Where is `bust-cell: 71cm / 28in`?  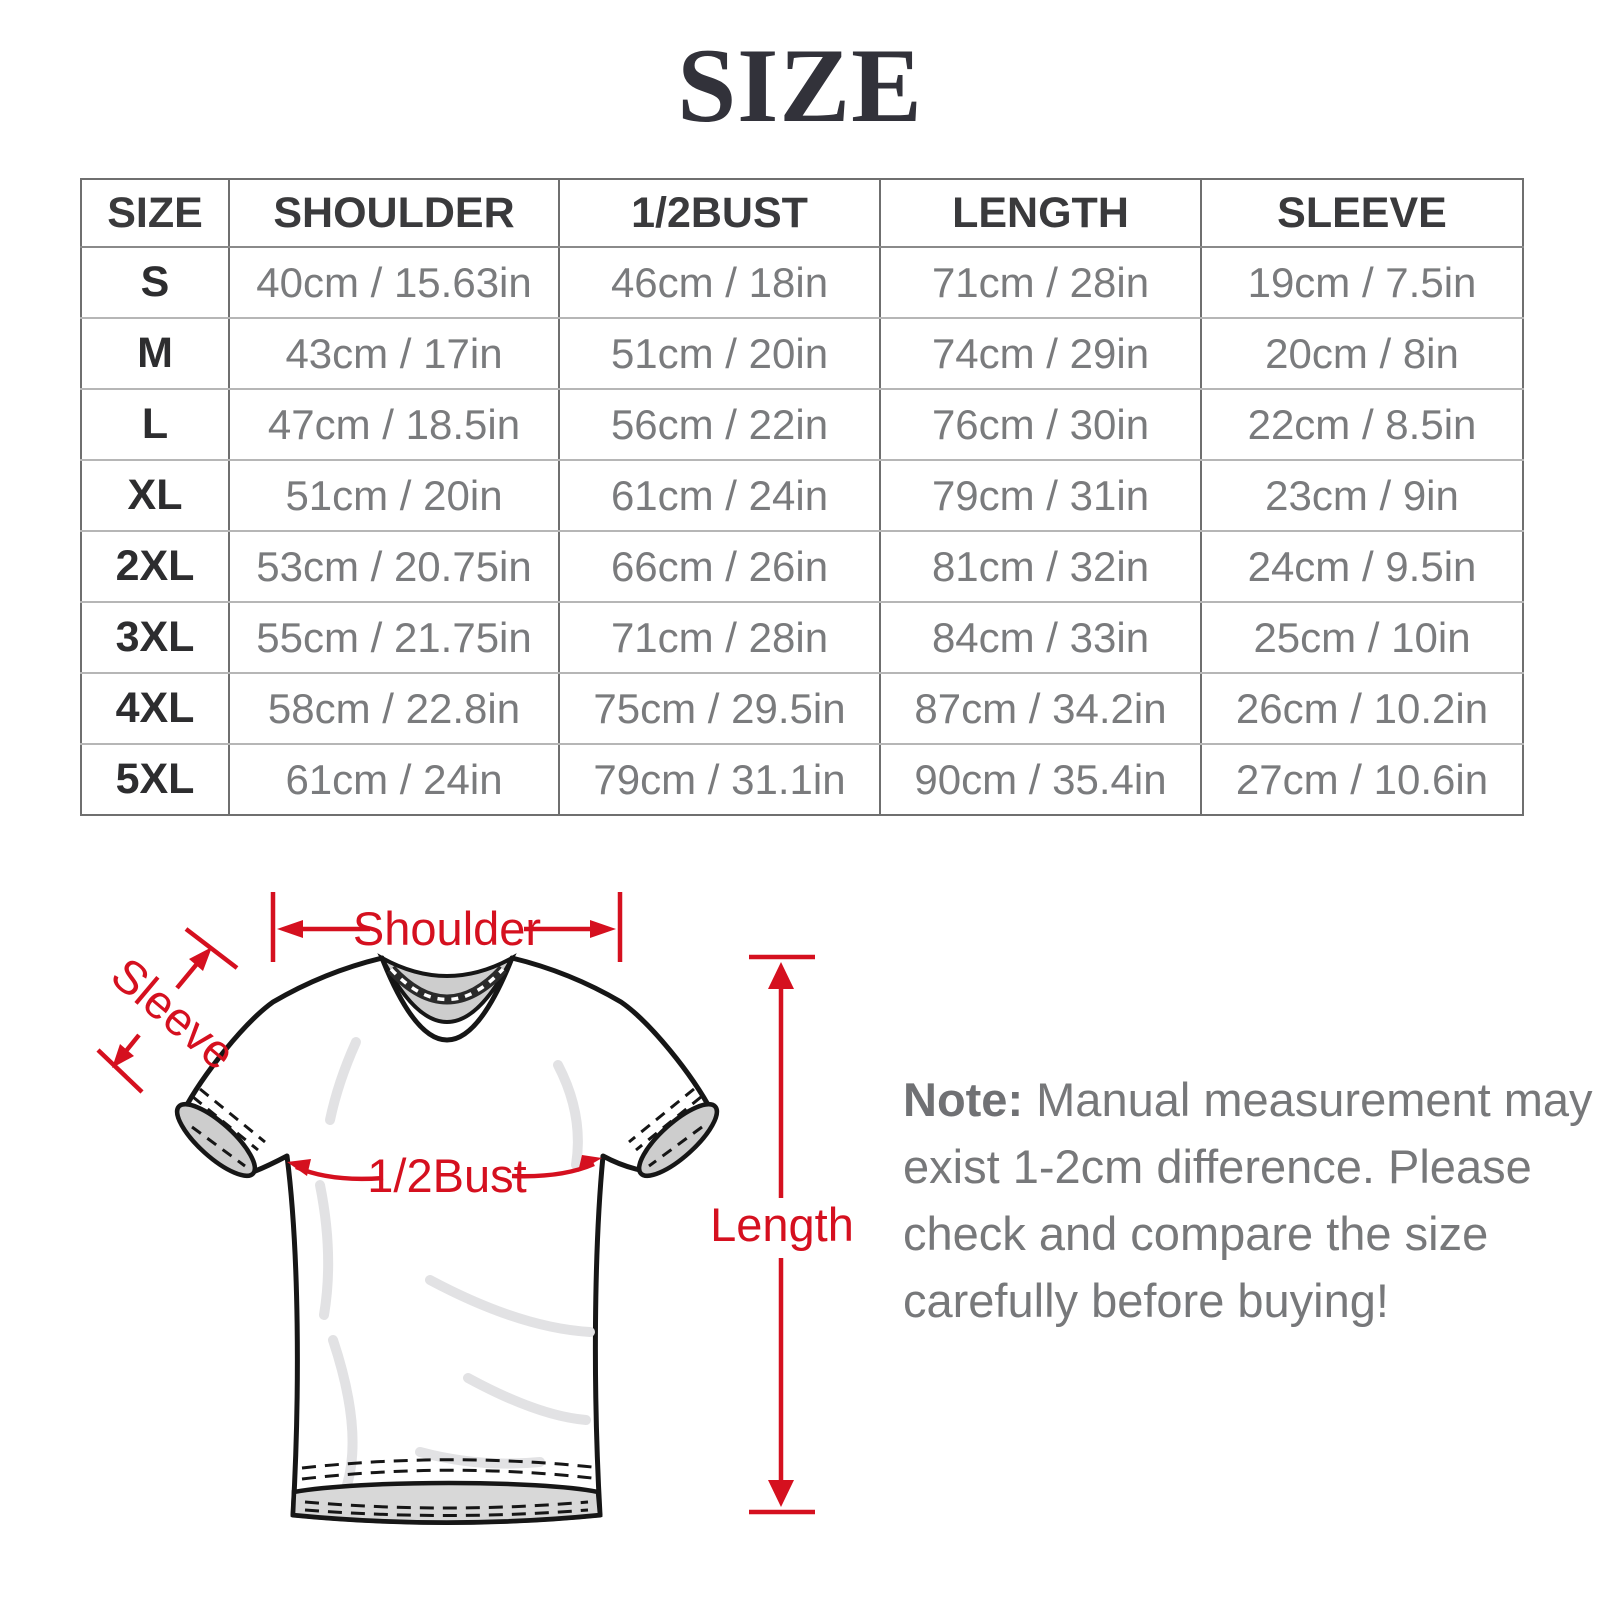 bust-cell: 71cm / 28in is located at coordinates (720, 638).